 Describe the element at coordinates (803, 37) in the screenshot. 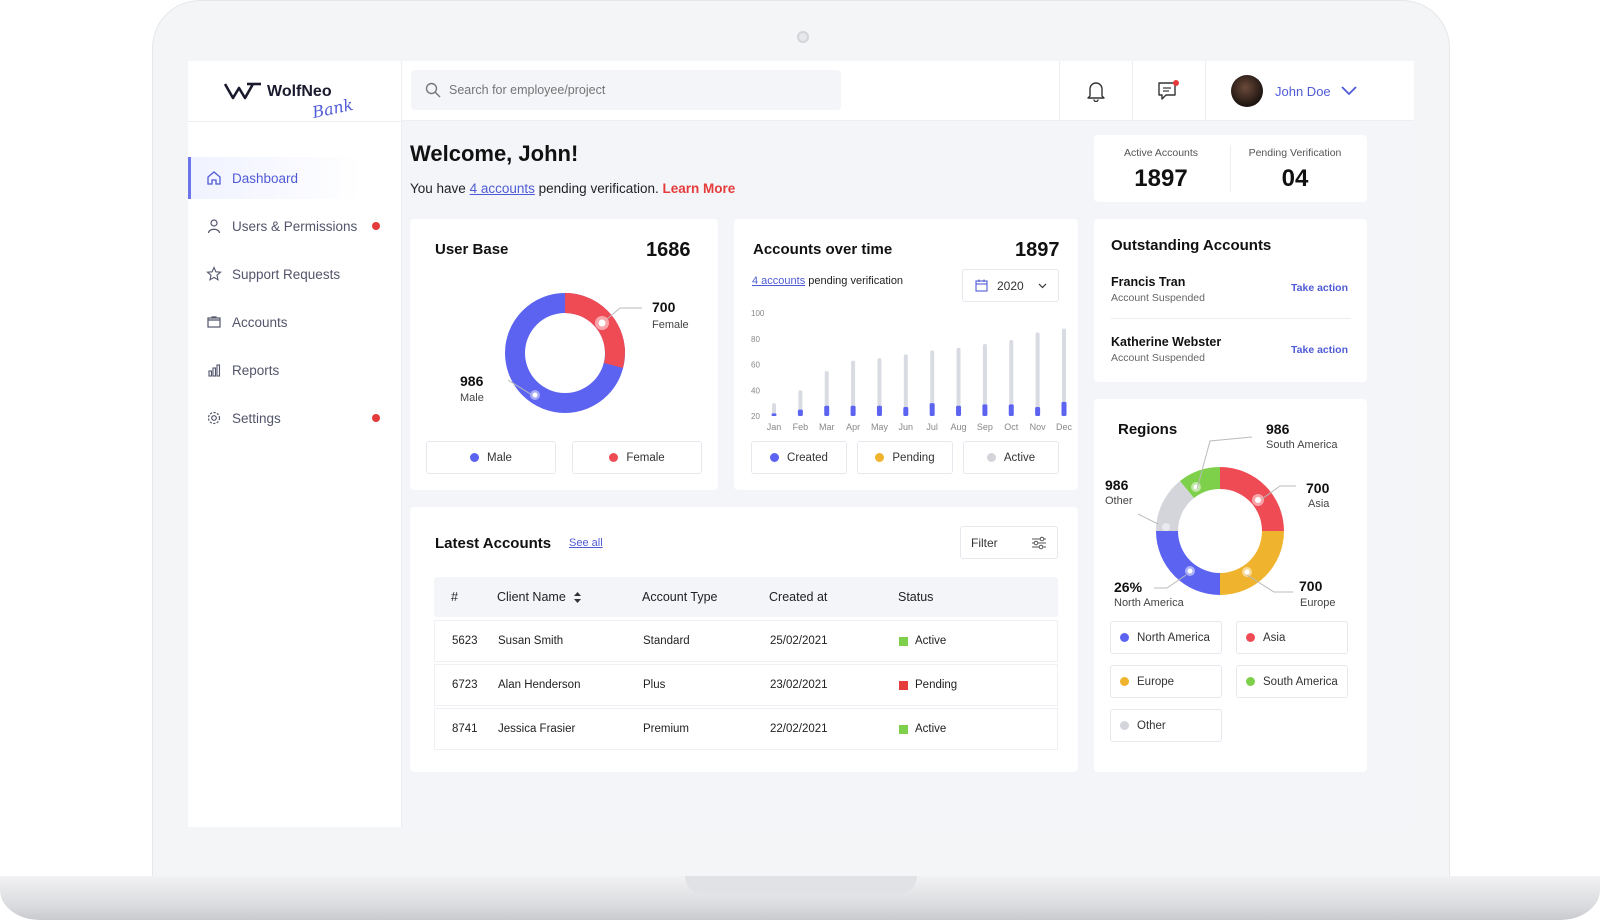

I see `camera-icon` at that location.